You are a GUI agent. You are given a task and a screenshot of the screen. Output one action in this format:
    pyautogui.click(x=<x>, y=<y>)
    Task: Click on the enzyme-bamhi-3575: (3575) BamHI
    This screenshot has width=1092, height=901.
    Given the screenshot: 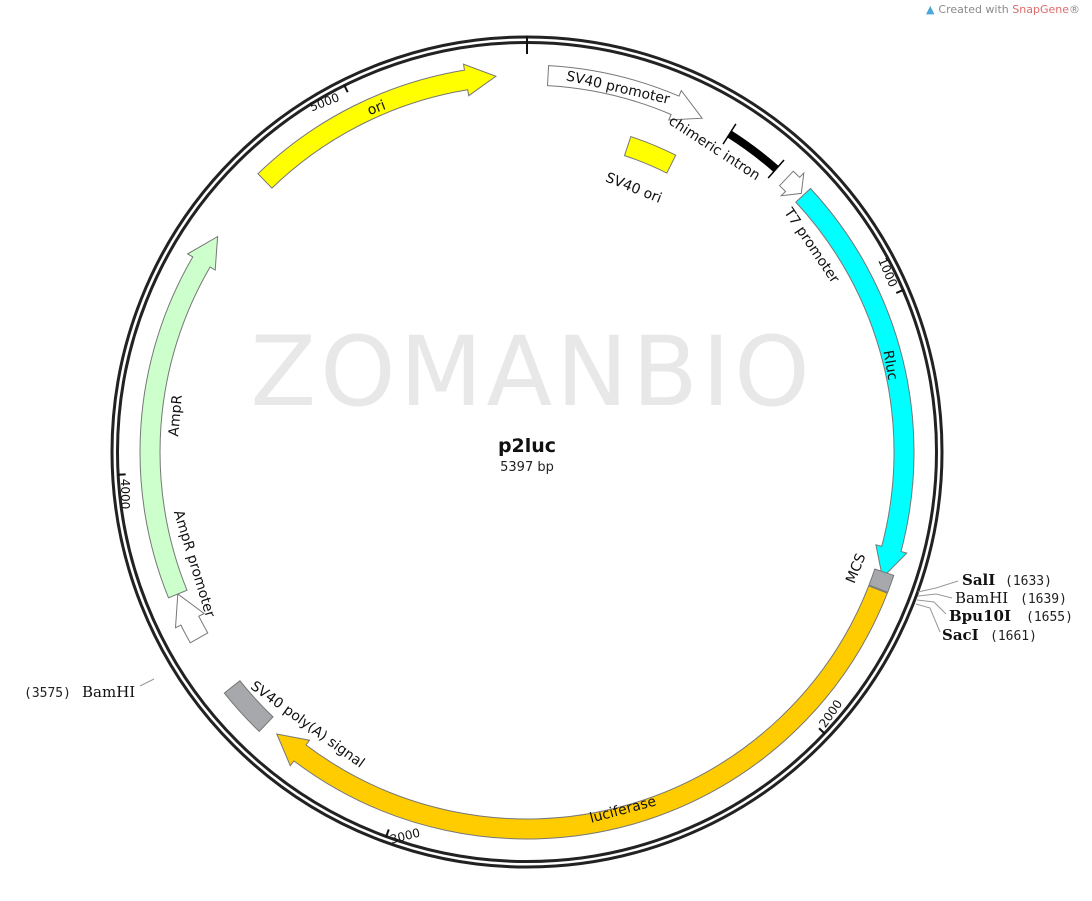 What is the action you would take?
    pyautogui.click(x=79, y=692)
    